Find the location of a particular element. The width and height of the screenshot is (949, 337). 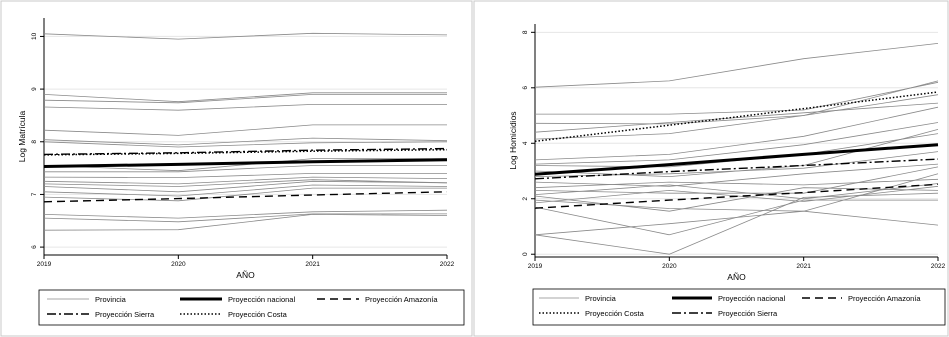

y-tick-label: 7 is located at coordinates (34, 194).